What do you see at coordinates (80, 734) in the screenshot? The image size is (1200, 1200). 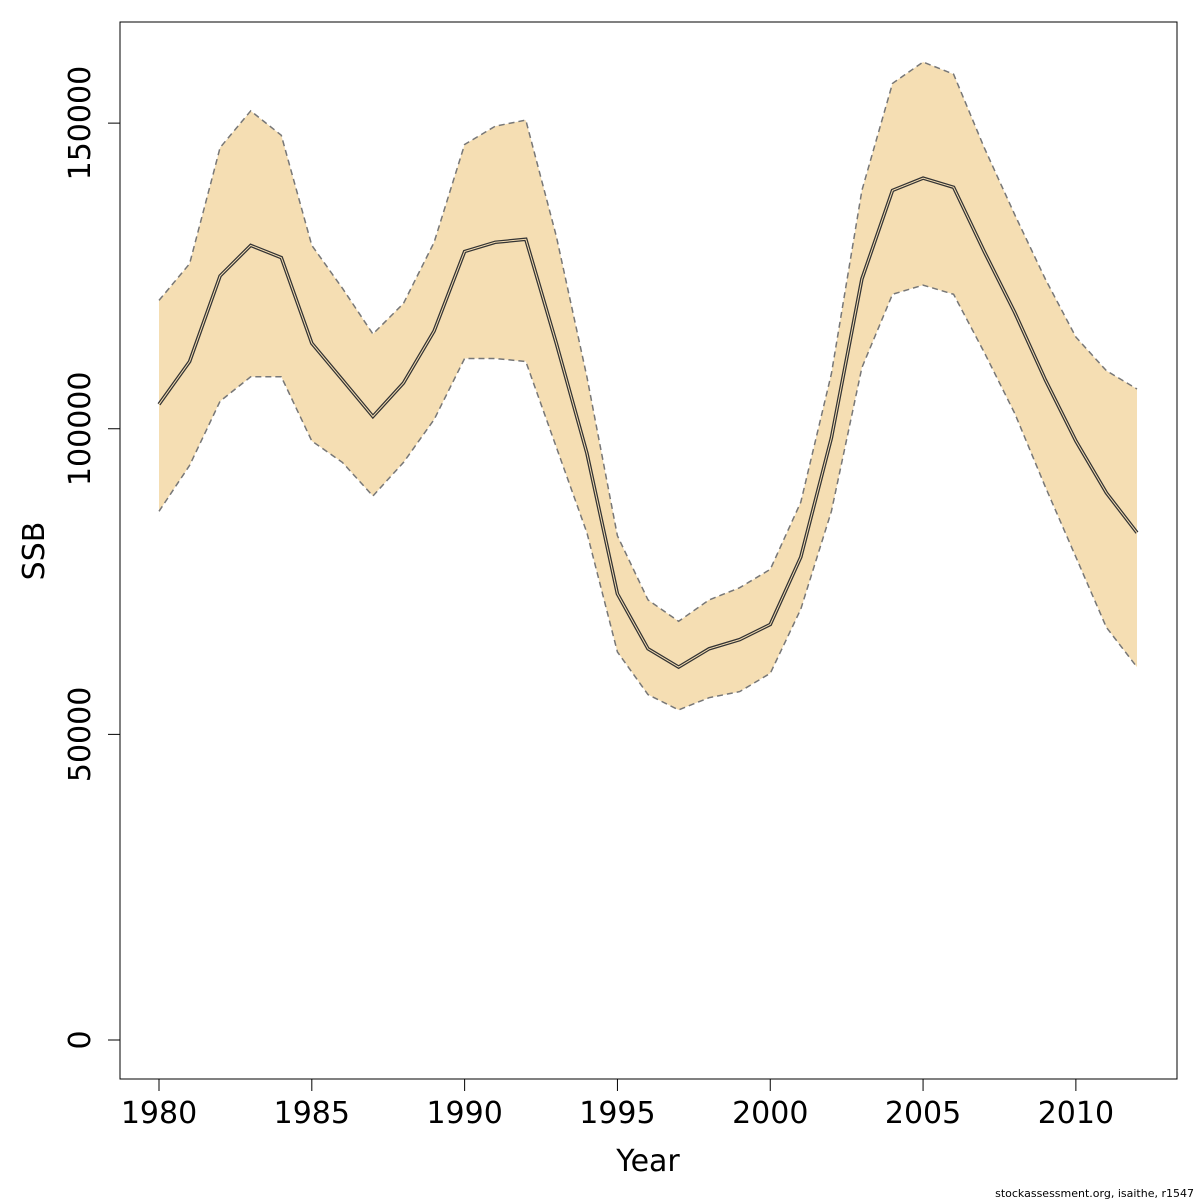 I see `y-tick-label: 50000` at bounding box center [80, 734].